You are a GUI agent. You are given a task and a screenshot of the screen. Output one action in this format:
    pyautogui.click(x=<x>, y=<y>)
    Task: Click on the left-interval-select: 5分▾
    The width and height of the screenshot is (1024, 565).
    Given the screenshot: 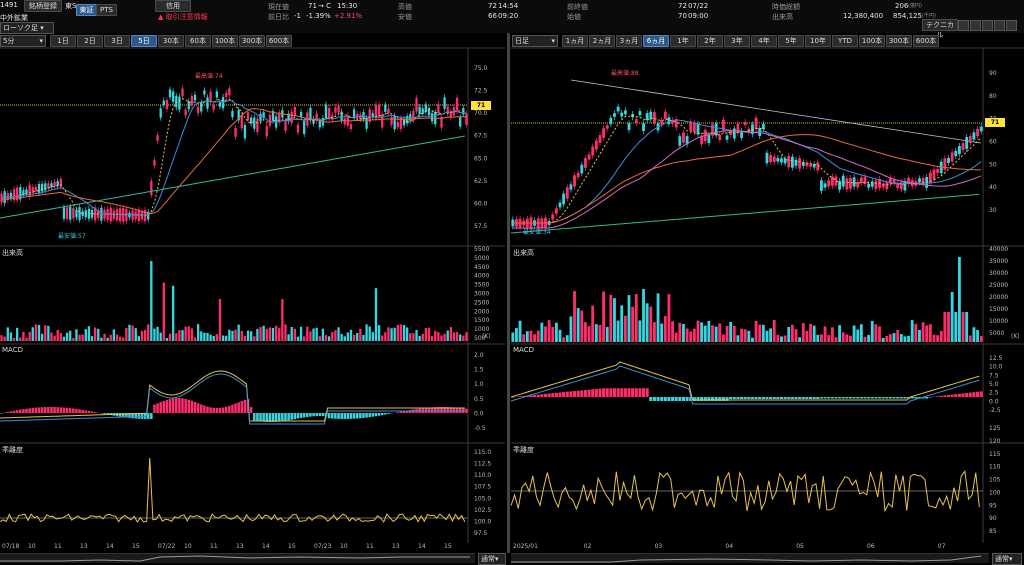 What is the action you would take?
    pyautogui.click(x=23, y=41)
    